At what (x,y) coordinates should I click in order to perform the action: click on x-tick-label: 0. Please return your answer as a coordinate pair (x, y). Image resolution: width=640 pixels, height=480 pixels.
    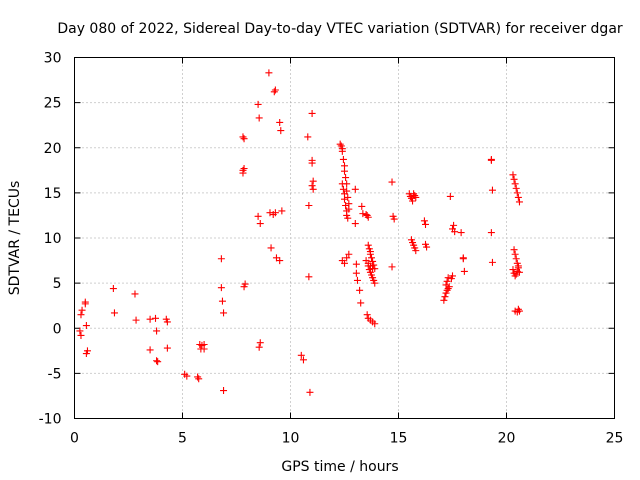
    Looking at the image, I should click on (74, 439).